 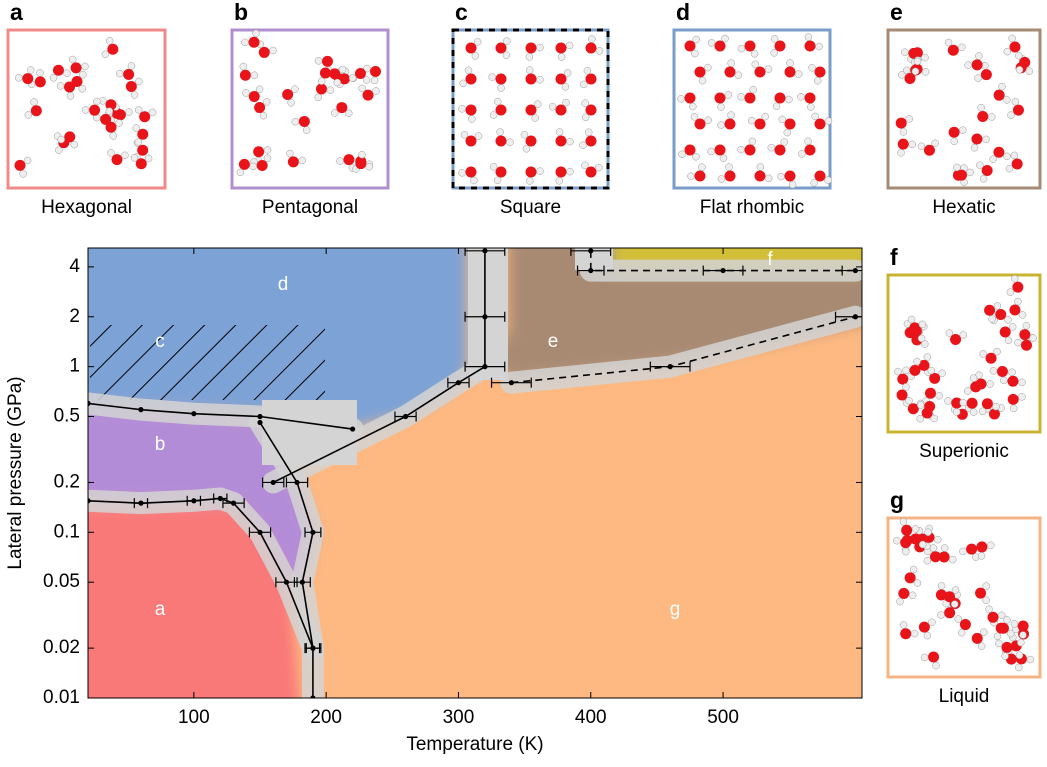 I want to click on y-tick-label: 0.01, so click(x=61, y=697).